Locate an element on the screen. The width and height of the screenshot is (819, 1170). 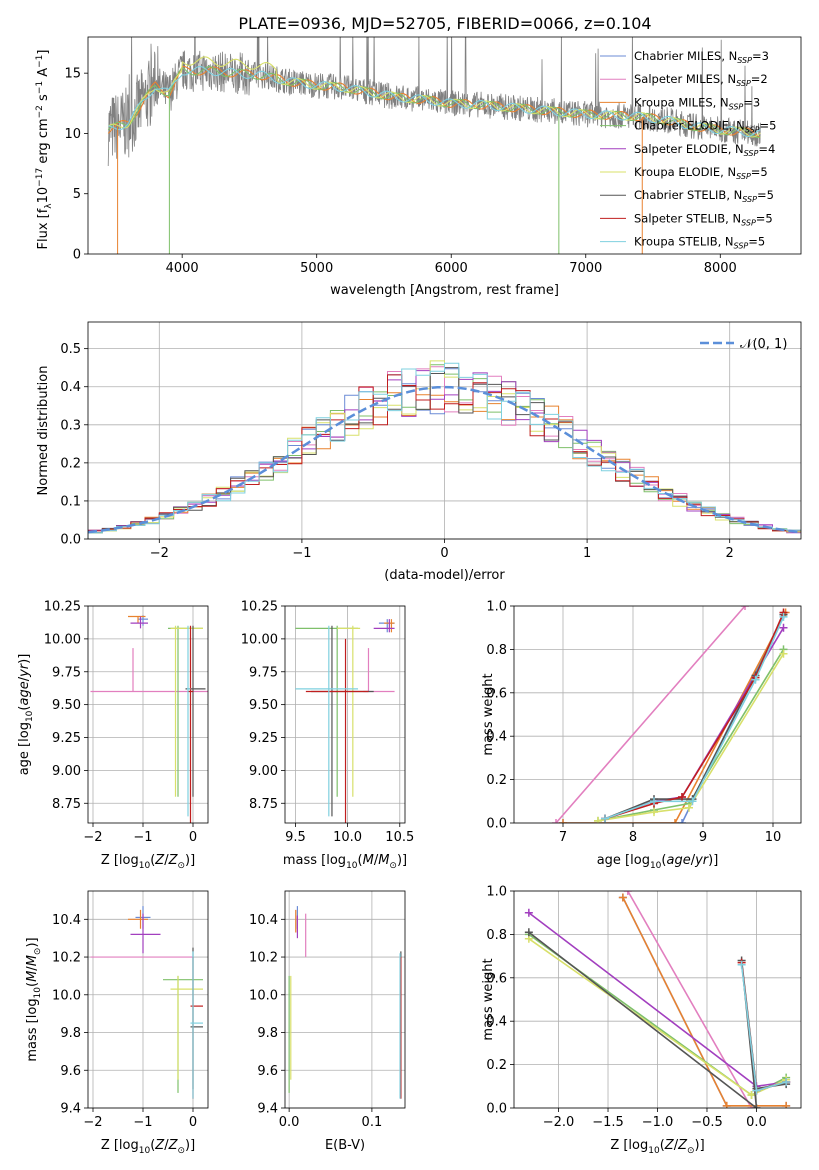
legend-label: Kroupa ELODIE, NSSP=5 is located at coordinates (701, 173).